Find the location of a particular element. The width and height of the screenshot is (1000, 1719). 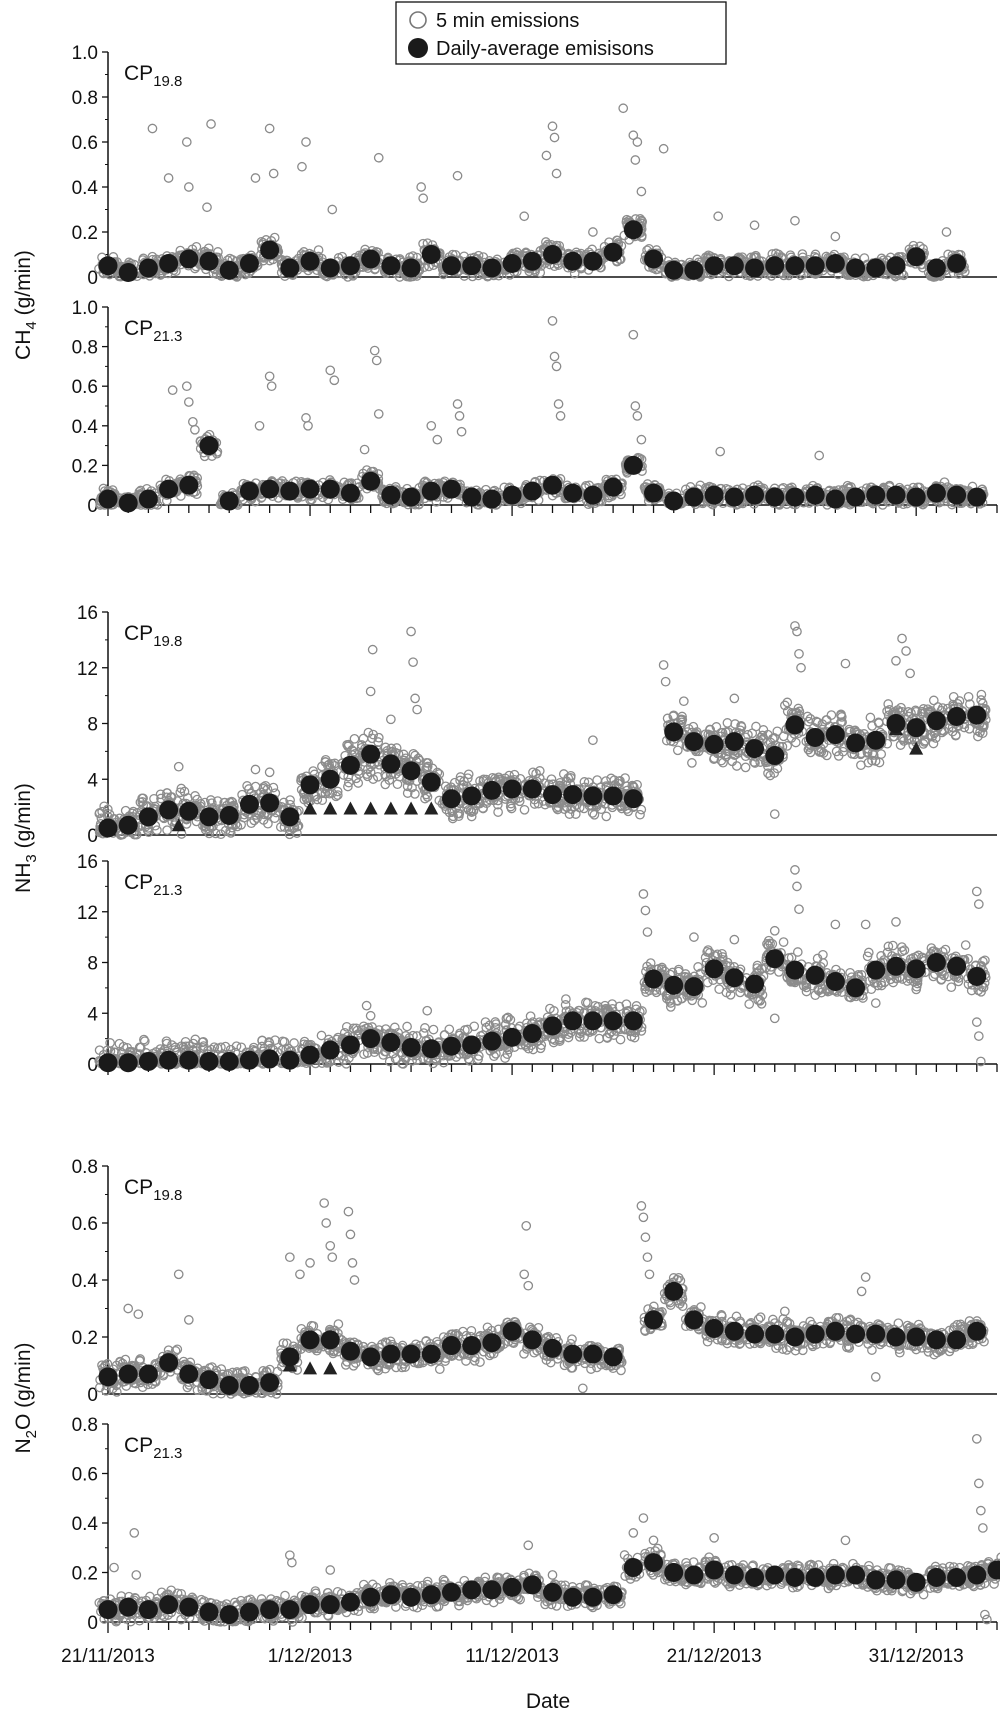

y-tick-label: 0.6 is located at coordinates (85, 387).